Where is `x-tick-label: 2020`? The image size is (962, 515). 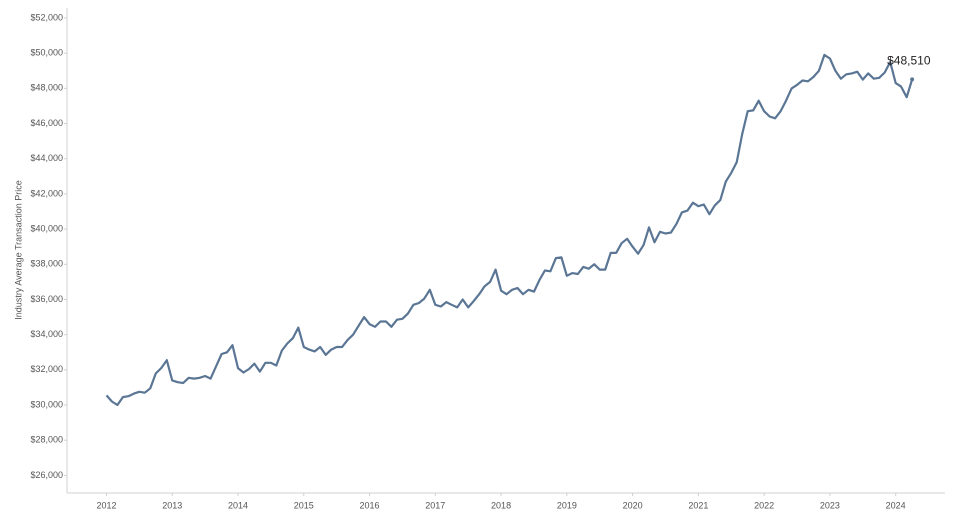
x-tick-label: 2020 is located at coordinates (633, 505).